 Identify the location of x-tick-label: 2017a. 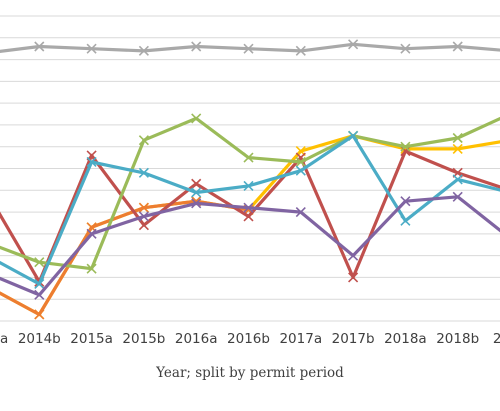
(300, 339).